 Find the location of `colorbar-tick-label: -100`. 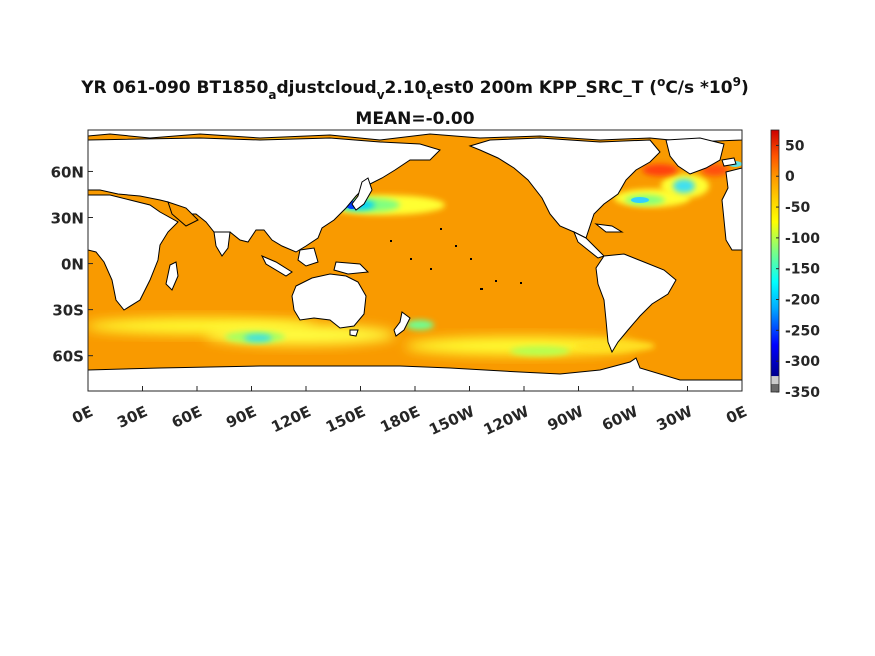

colorbar-tick-label: -100 is located at coordinates (802, 239).